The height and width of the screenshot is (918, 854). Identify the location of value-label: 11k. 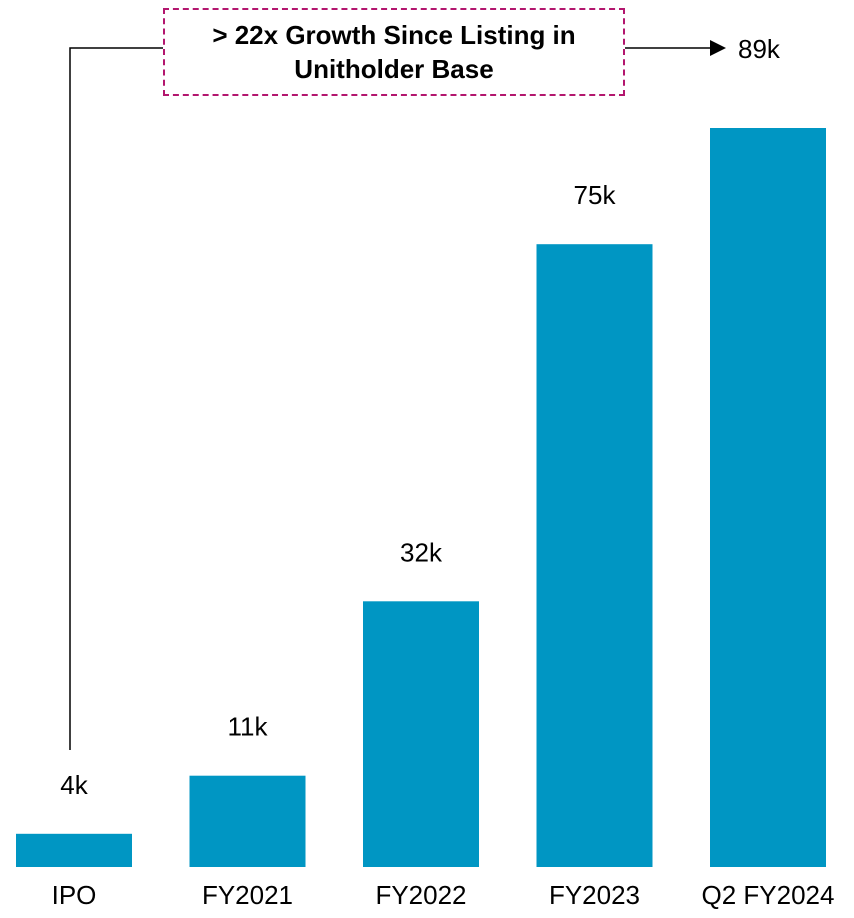
(248, 727).